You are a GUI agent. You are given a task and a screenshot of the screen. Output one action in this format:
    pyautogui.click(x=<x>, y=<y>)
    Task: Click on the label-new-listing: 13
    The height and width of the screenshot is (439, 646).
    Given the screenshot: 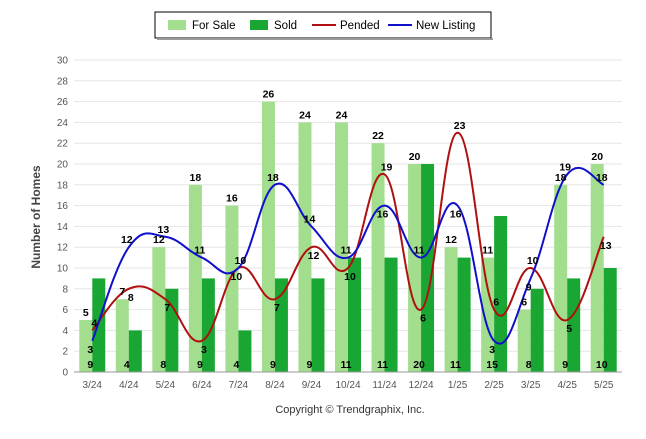 What is the action you would take?
    pyautogui.click(x=163, y=230)
    